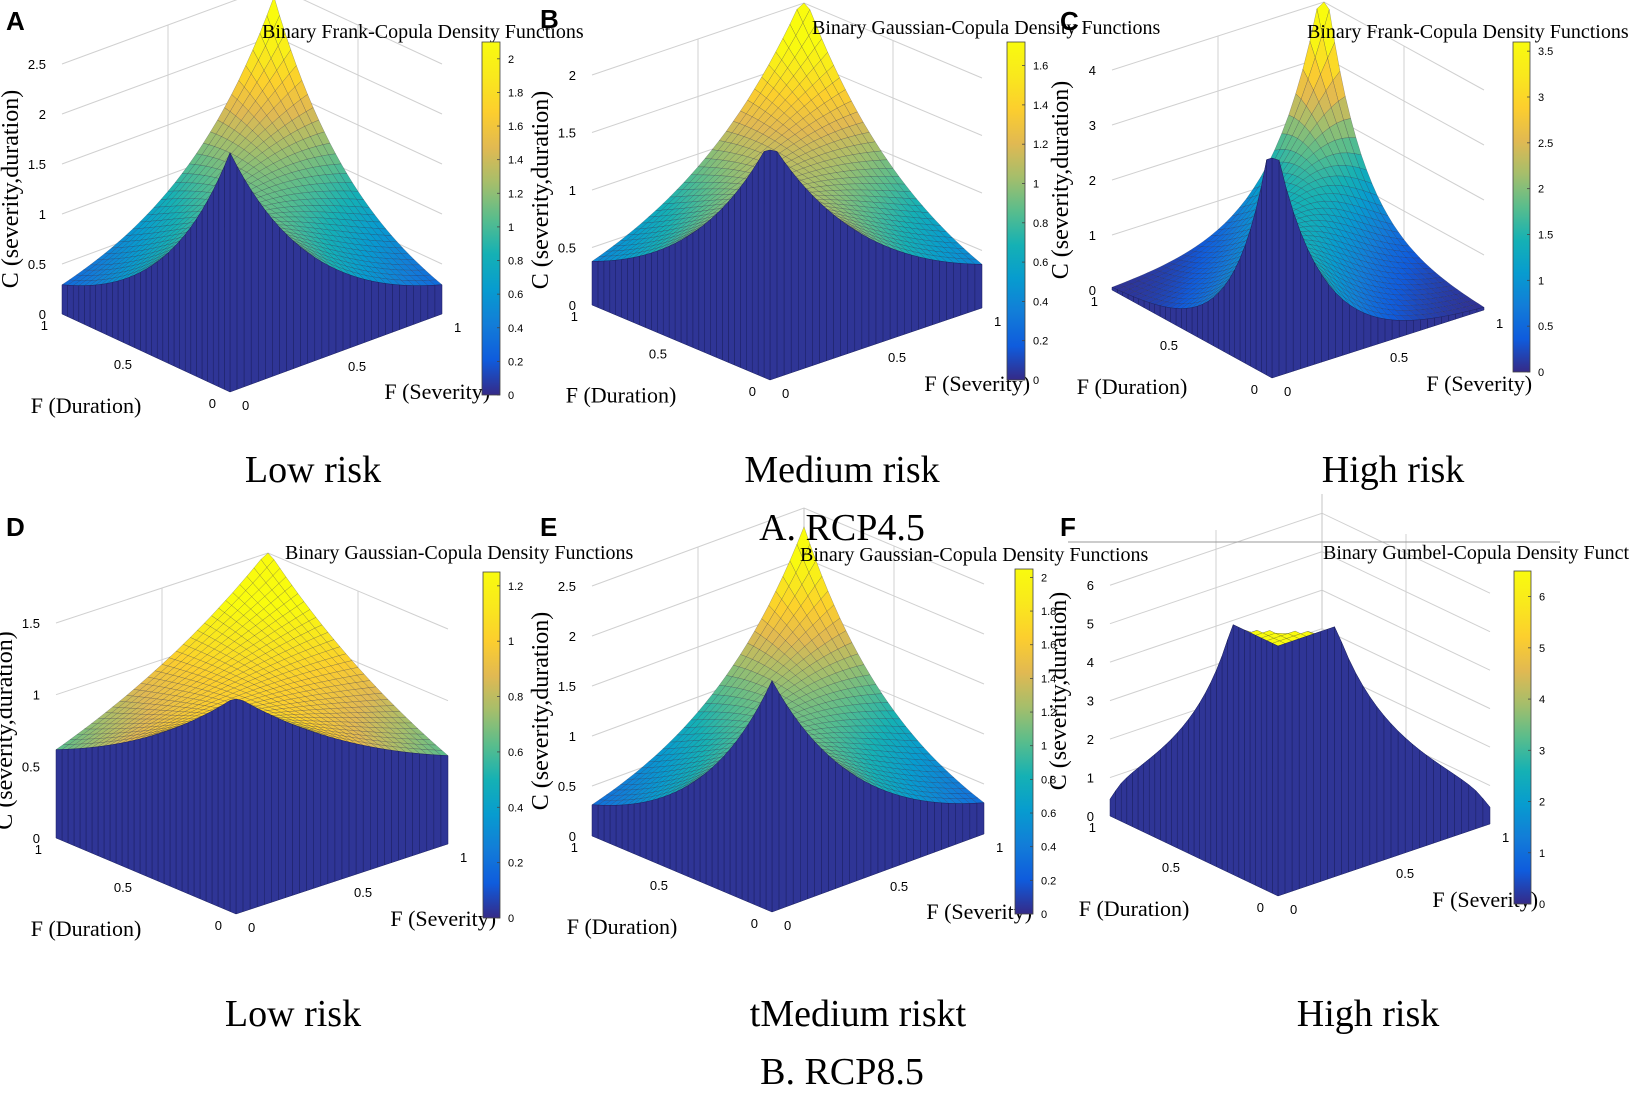 The width and height of the screenshot is (1629, 1100). I want to click on panel-letter: C, so click(1069, 21).